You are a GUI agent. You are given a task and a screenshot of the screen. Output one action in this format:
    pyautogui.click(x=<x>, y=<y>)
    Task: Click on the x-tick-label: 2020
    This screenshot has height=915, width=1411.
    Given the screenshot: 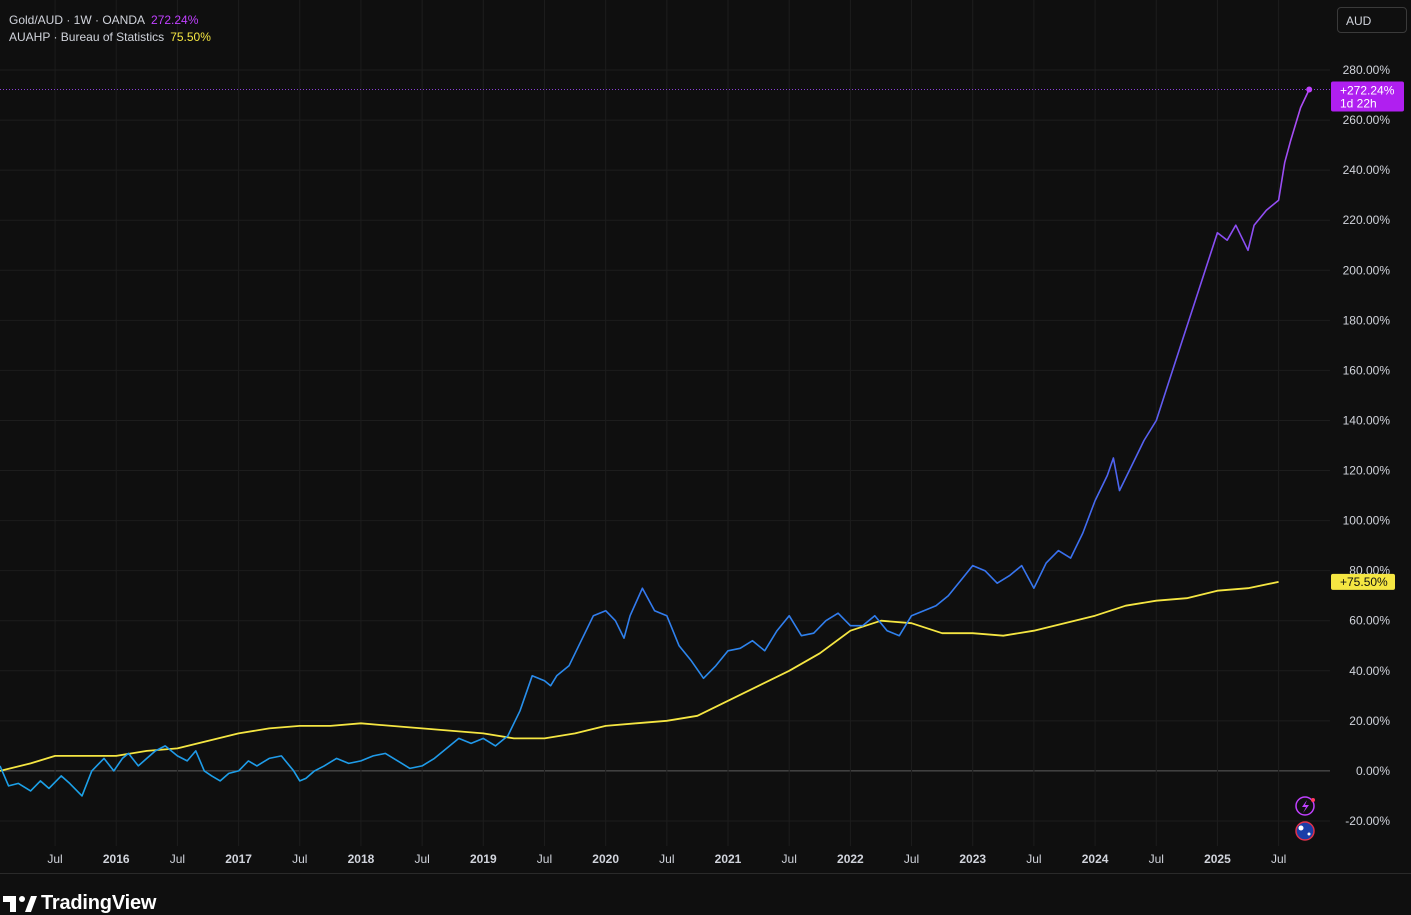 What is the action you would take?
    pyautogui.click(x=605, y=859)
    